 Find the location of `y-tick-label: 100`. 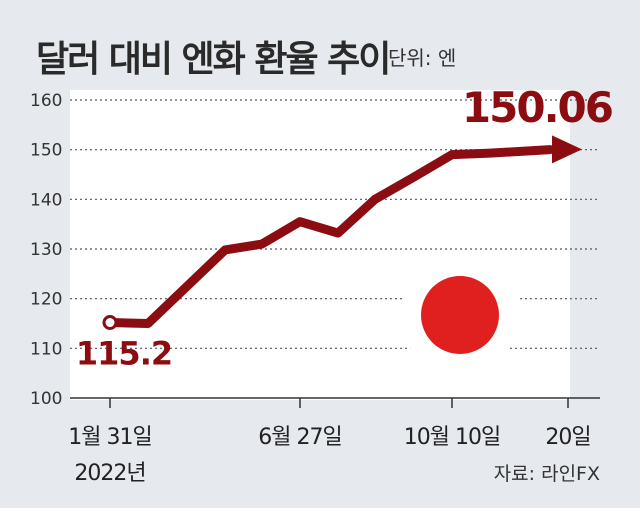

y-tick-label: 100 is located at coordinates (46, 399).